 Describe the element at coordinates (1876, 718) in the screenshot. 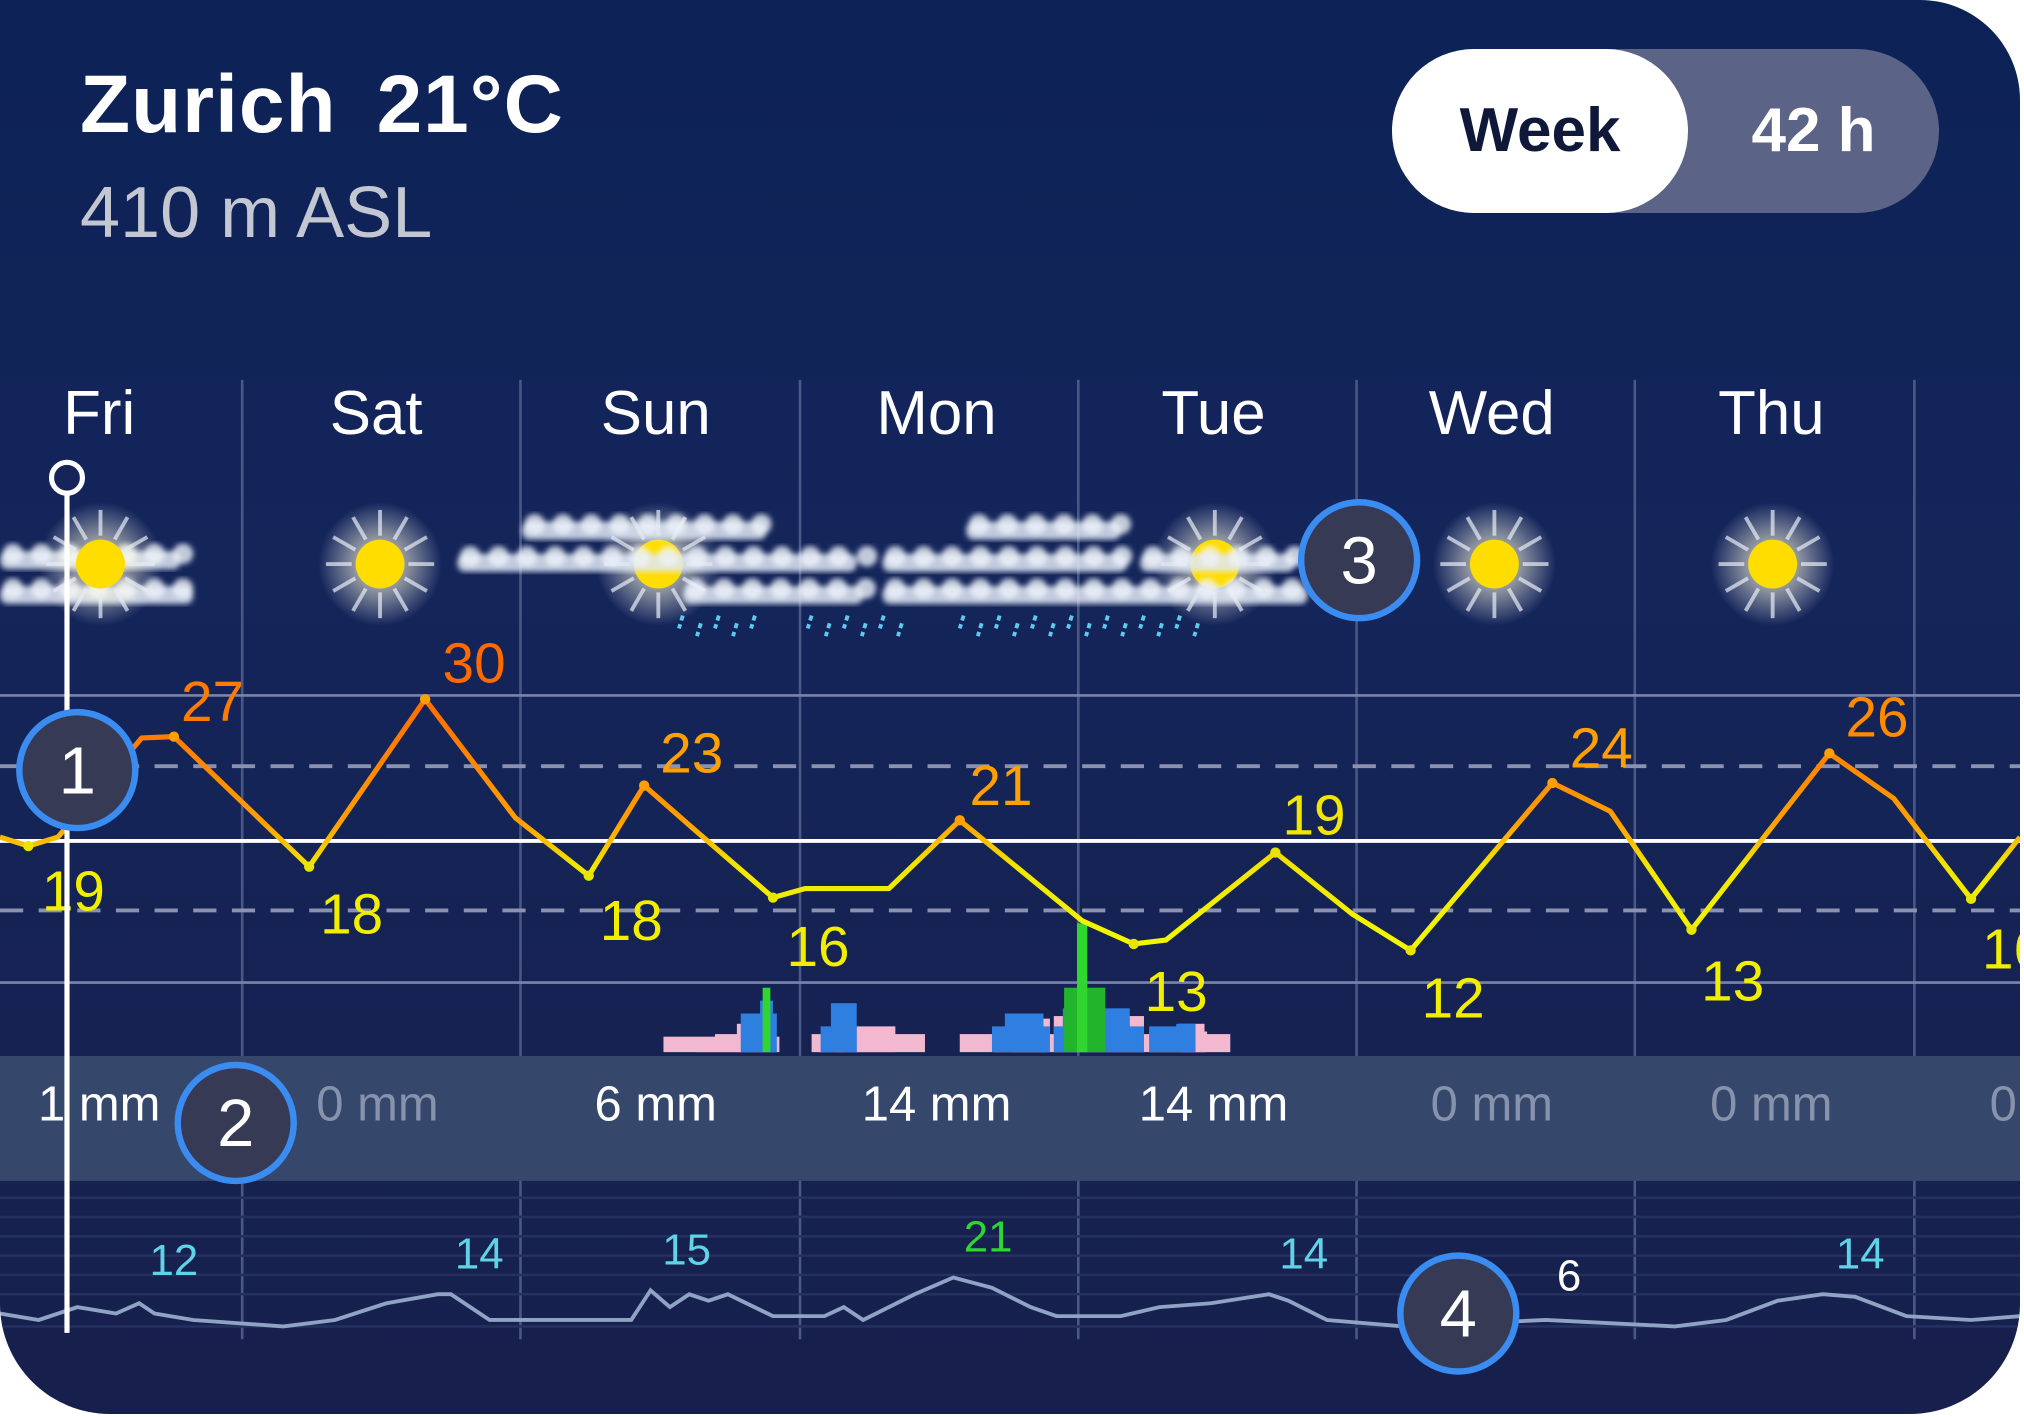

I see `max-temp-label: 26` at that location.